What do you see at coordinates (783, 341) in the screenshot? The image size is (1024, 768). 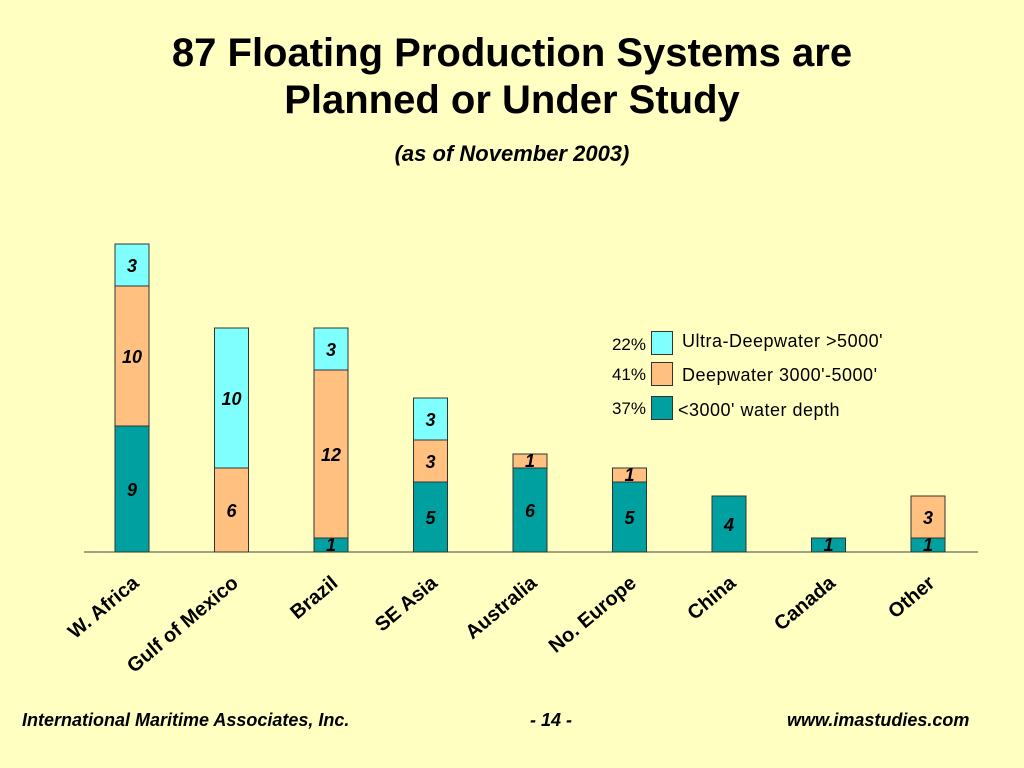 I see `legend-label-ultra: Ultra-Deepwater >5000'` at bounding box center [783, 341].